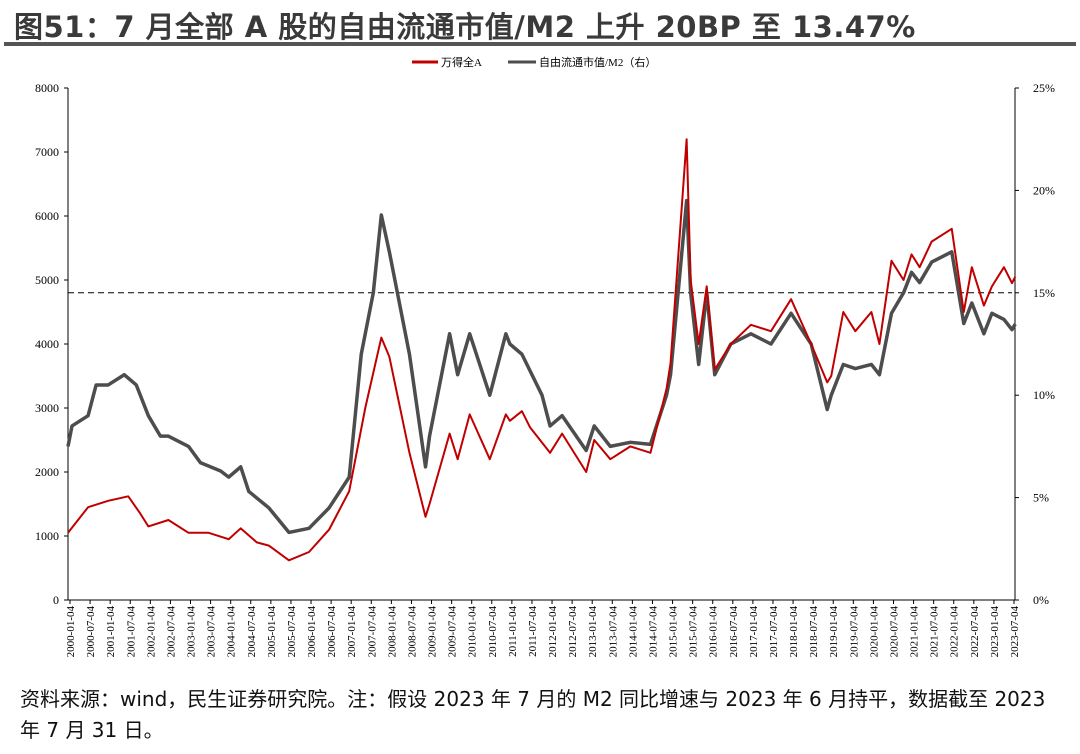  What do you see at coordinates (754, 632) in the screenshot?
I see `x-tick-label: 2017-01-04` at bounding box center [754, 632].